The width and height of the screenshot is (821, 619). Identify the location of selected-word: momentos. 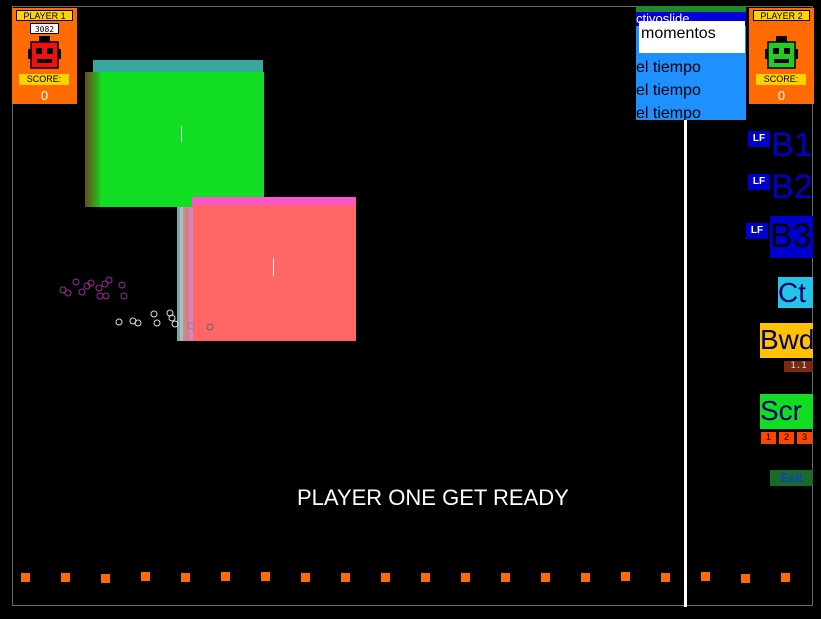
(692, 37).